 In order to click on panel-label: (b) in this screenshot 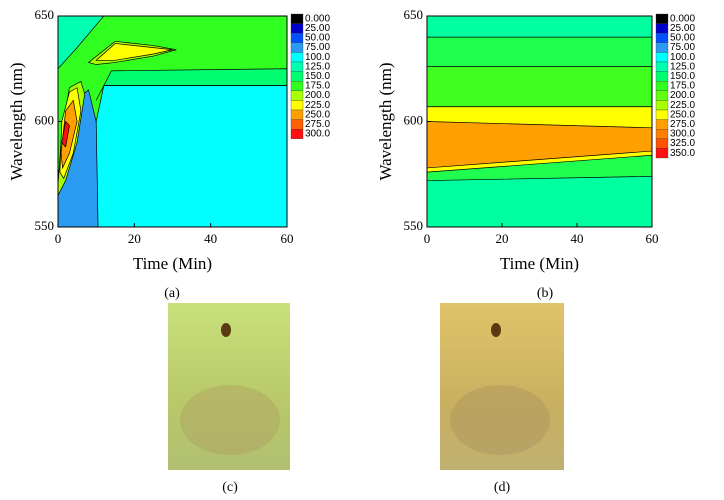, I will do `click(545, 293)`.